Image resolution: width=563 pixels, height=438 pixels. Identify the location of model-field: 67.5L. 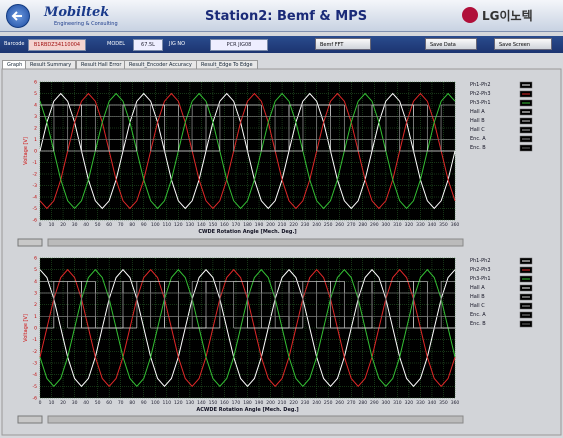
(148, 45).